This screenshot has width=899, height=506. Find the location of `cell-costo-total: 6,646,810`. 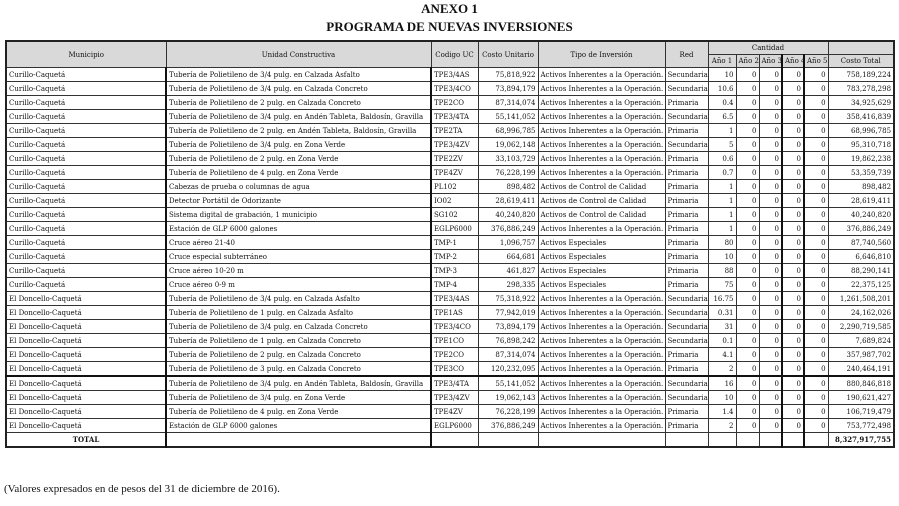

cell-costo-total: 6,646,810 is located at coordinates (861, 256).